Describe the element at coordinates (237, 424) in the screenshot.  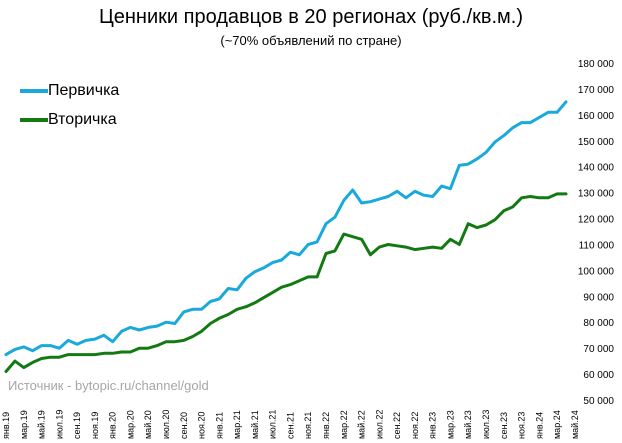
I see `x-tick-label: мар.21` at that location.